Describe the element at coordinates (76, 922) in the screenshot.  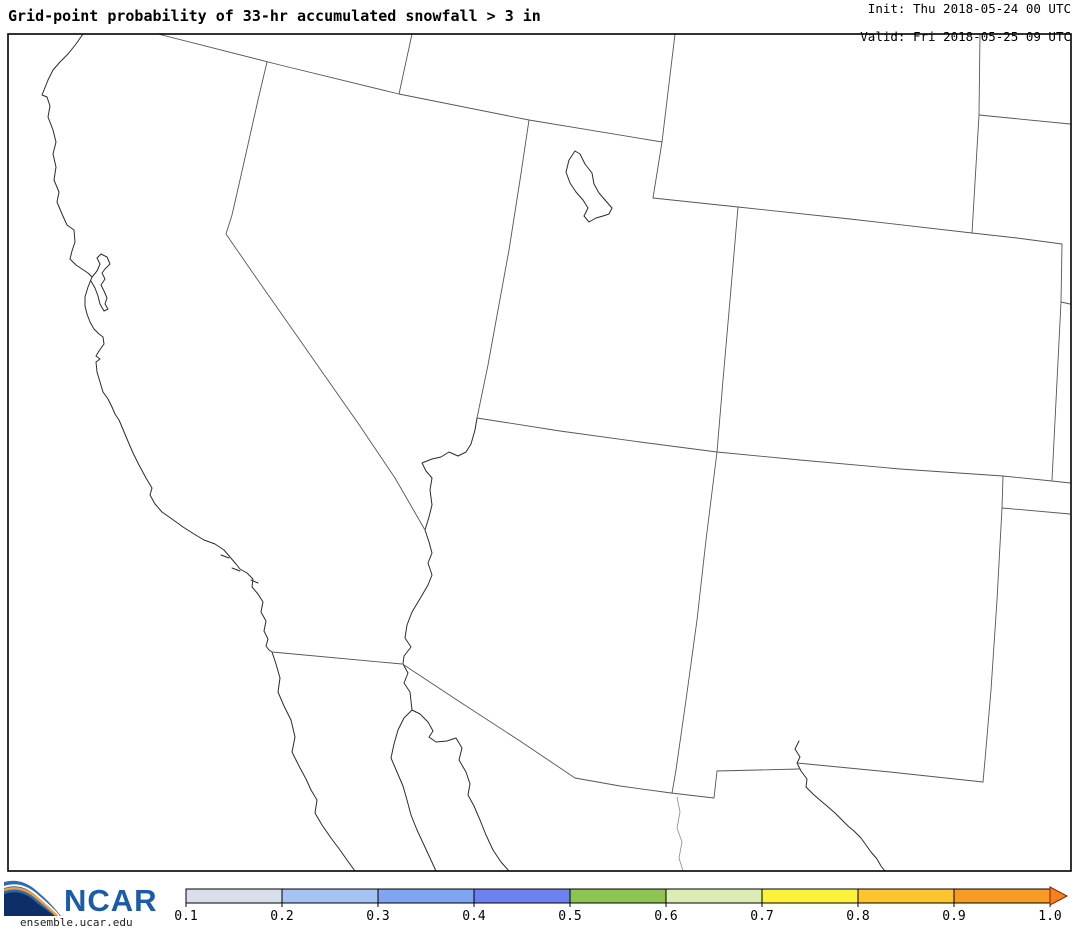
I see `ensemble-site-label: ensemble.ucar.edu` at that location.